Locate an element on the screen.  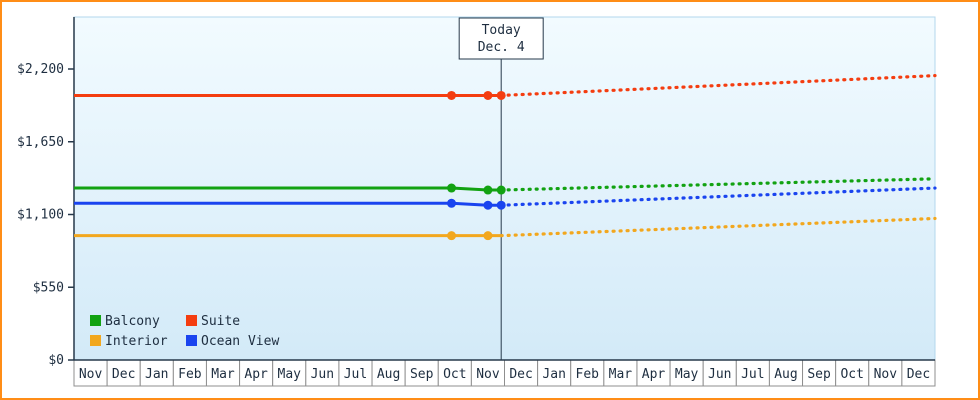
series-forecast-interior is located at coordinates (718, 227).